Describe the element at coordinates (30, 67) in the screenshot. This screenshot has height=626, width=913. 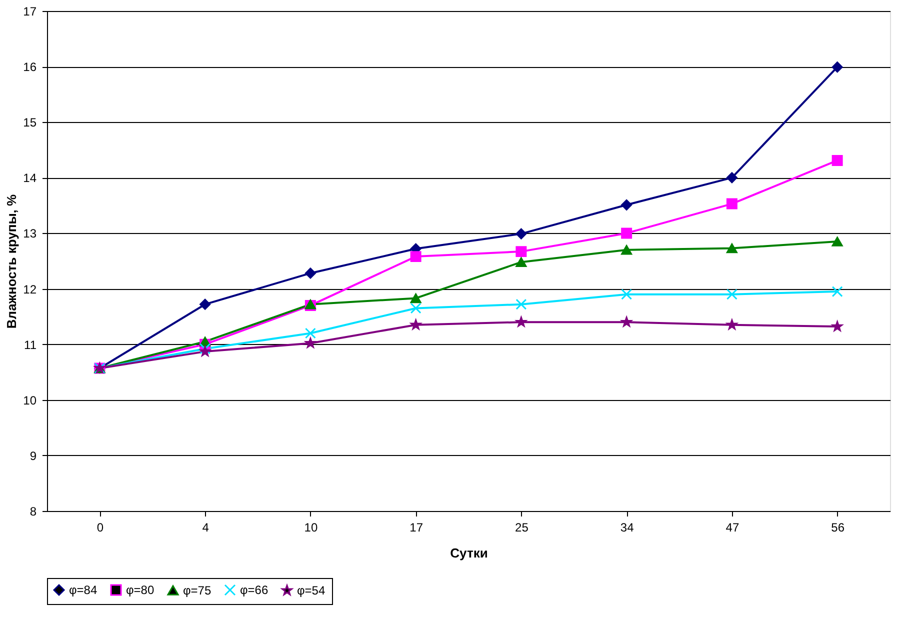
I see `y-tick-label: 16` at that location.